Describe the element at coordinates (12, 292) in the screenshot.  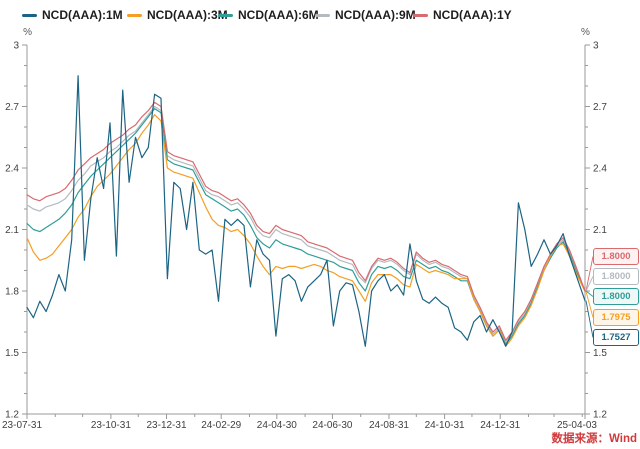
I see `y-tick-label: 1.8` at that location.